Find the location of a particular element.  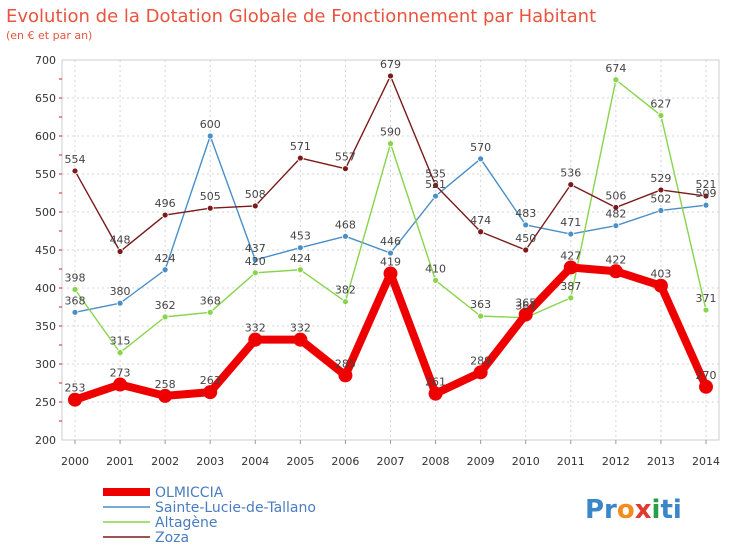

data-label: 368 is located at coordinates (210, 300).